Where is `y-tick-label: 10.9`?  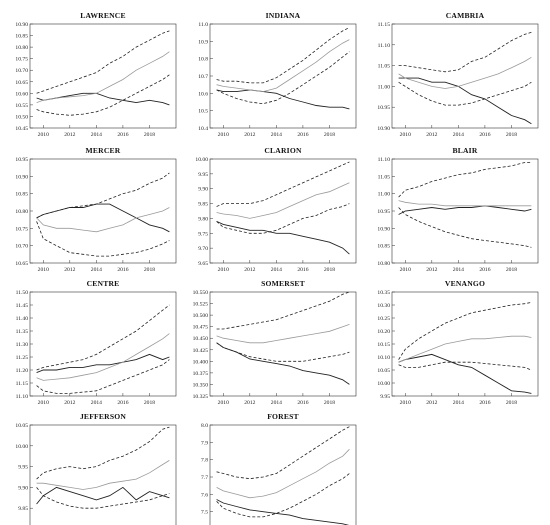
y-tick-label: 10.9 is located at coordinates (203, 42).